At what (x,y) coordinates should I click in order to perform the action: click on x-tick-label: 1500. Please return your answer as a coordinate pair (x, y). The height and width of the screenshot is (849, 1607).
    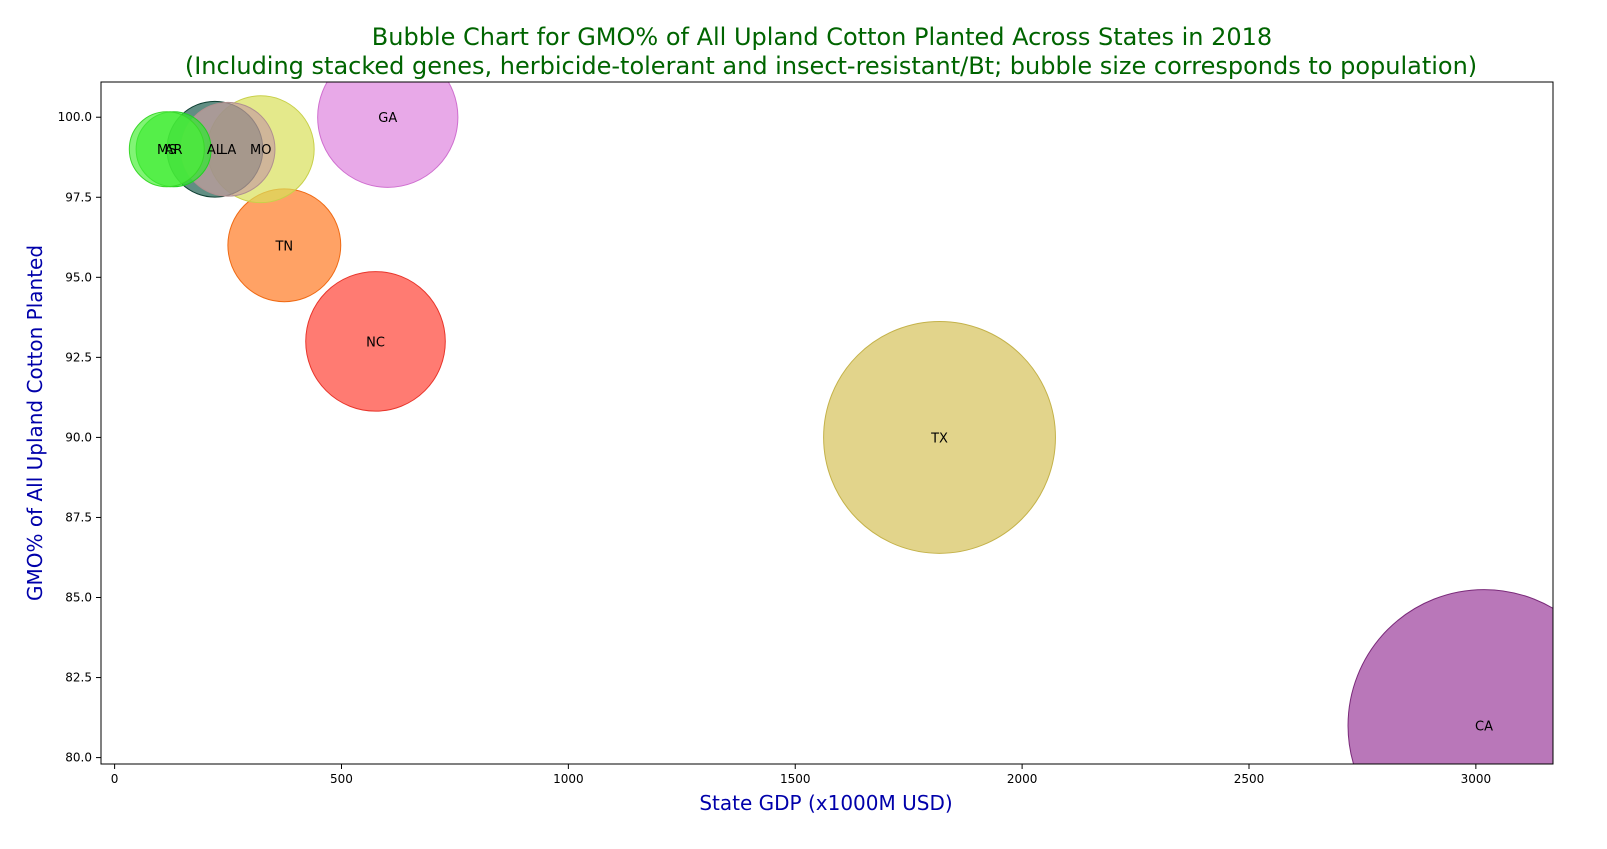
    Looking at the image, I should click on (795, 779).